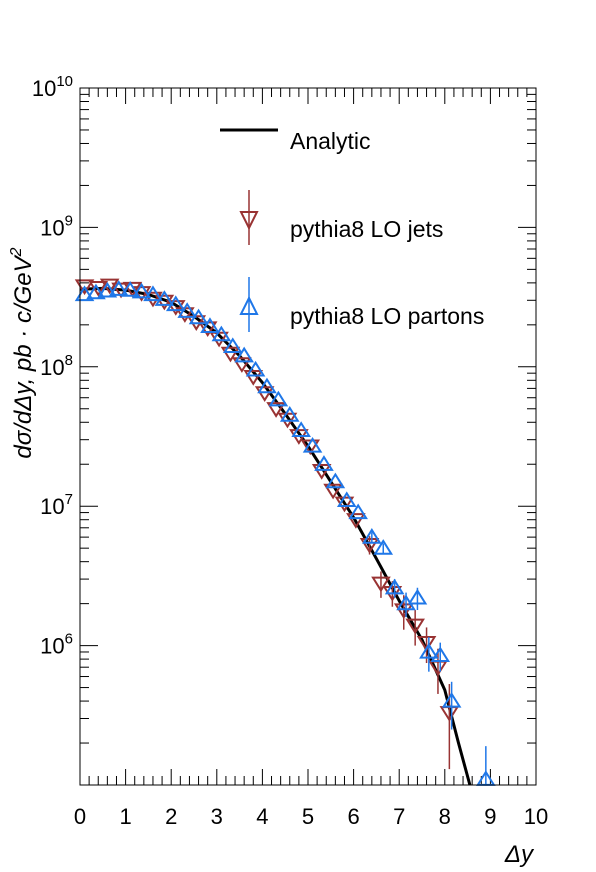  Describe the element at coordinates (262, 816) in the screenshot. I see `x-tick-label: 4` at that location.